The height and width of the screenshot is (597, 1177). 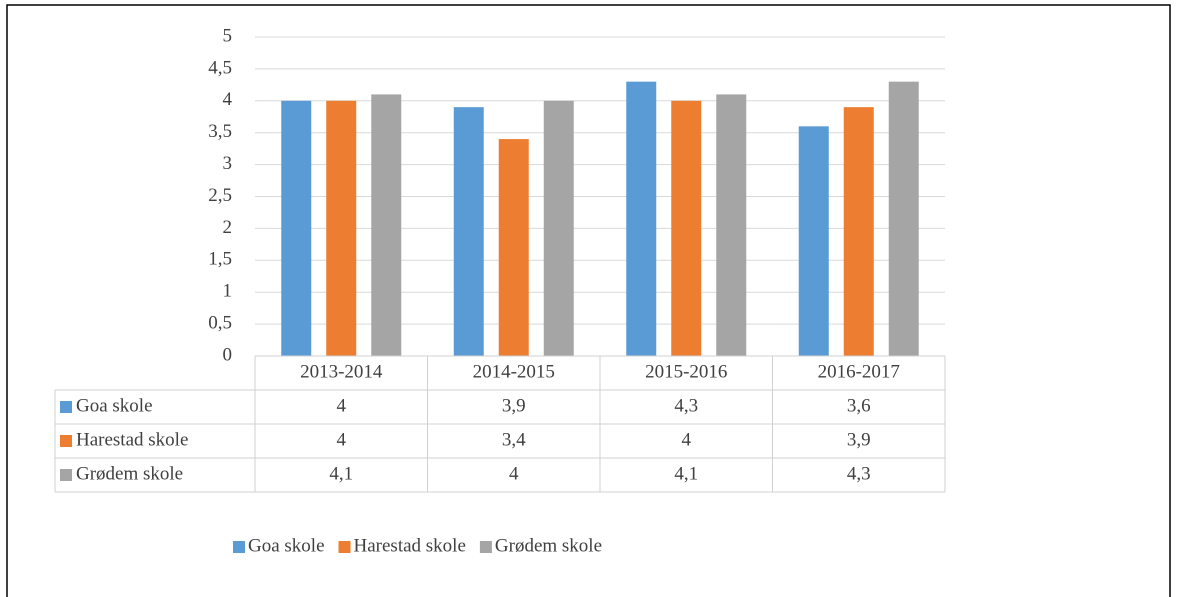 What do you see at coordinates (228, 99) in the screenshot?
I see `y-tick-label: 4` at bounding box center [228, 99].